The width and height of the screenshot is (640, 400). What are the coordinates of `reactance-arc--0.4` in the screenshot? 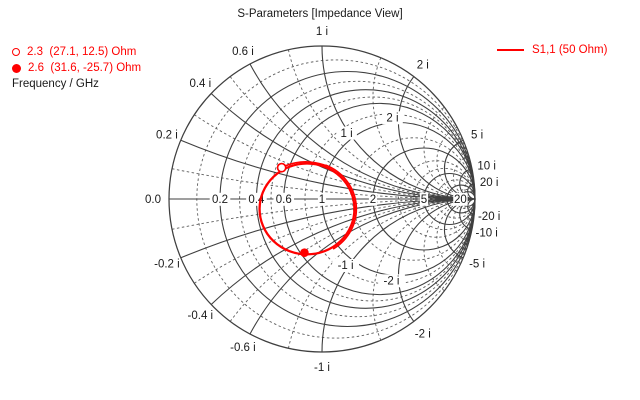 It's located at (343, 251).